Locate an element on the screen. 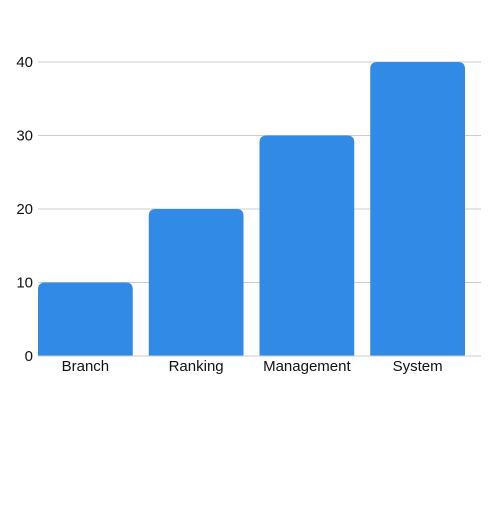 The width and height of the screenshot is (500, 505). bar-management is located at coordinates (307, 246).